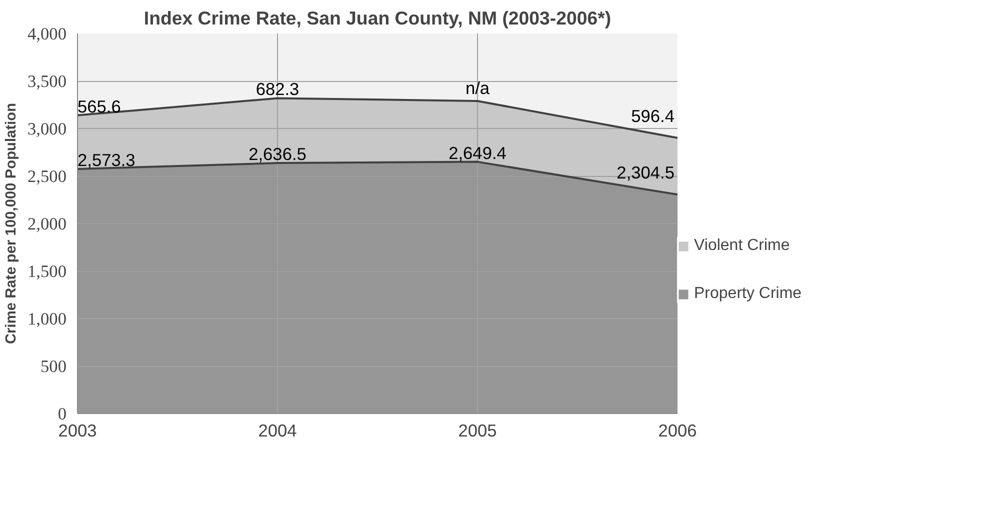 The height and width of the screenshot is (522, 992). What do you see at coordinates (748, 294) in the screenshot?
I see `series-label: Property Crime` at bounding box center [748, 294].